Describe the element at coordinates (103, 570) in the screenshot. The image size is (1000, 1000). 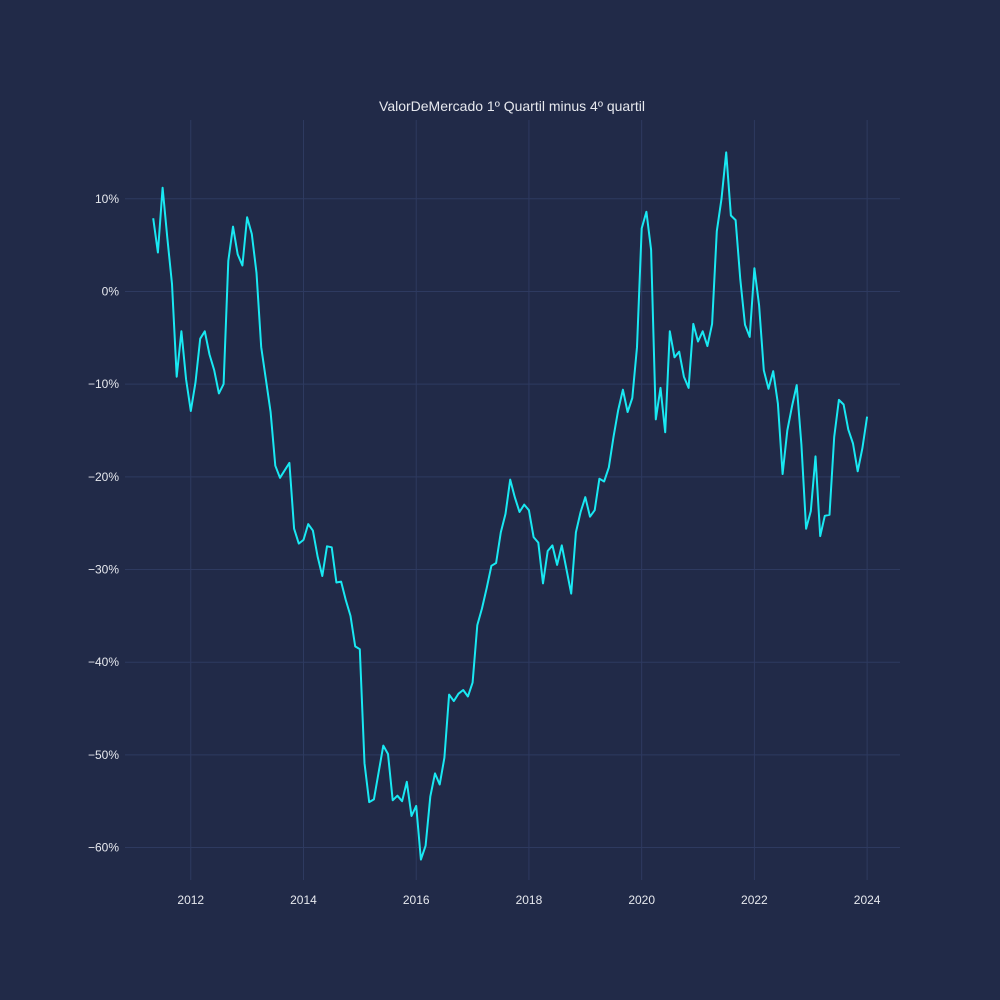
I see `y-tick-label: −30%` at that location.